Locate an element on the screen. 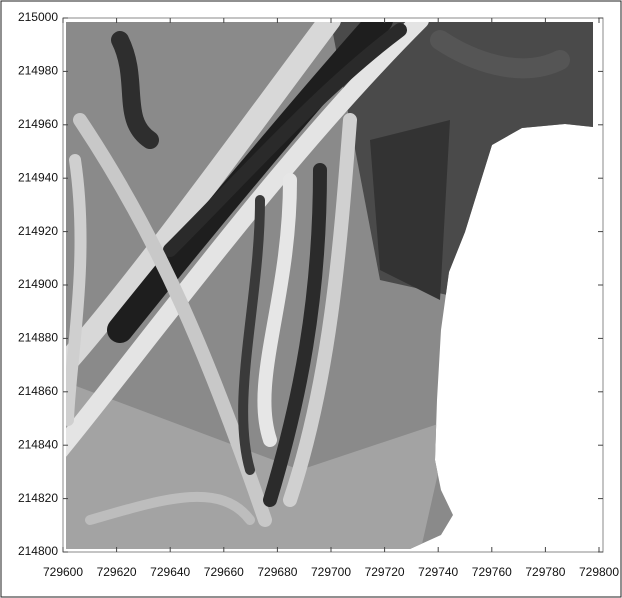 The image size is (622, 598). y-tick-label: 214960 is located at coordinates (38, 124).